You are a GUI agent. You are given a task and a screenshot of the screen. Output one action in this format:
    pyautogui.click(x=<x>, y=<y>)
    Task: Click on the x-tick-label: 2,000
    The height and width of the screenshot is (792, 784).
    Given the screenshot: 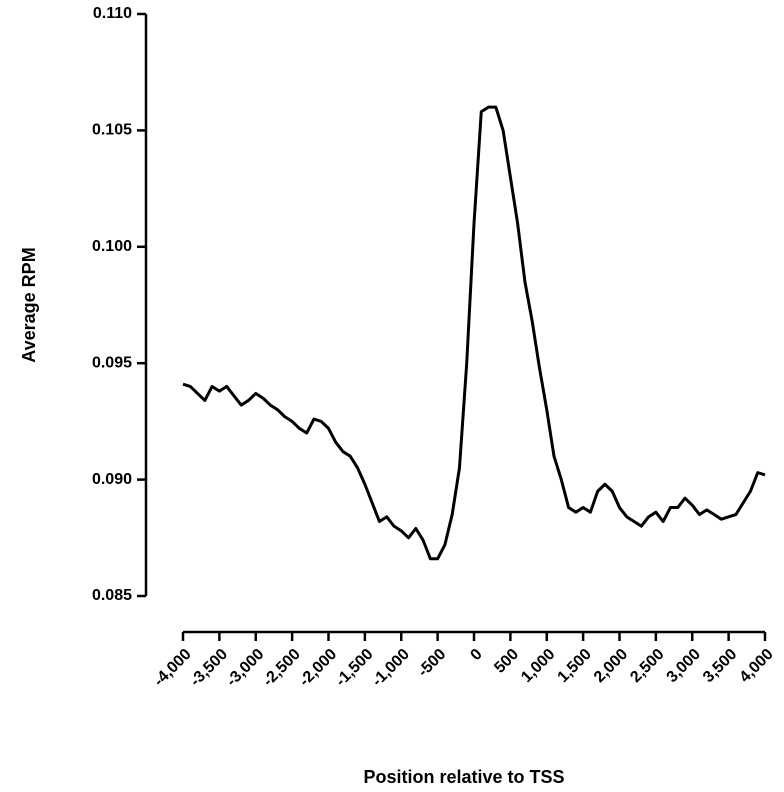 What is the action you would take?
    pyautogui.click(x=611, y=666)
    